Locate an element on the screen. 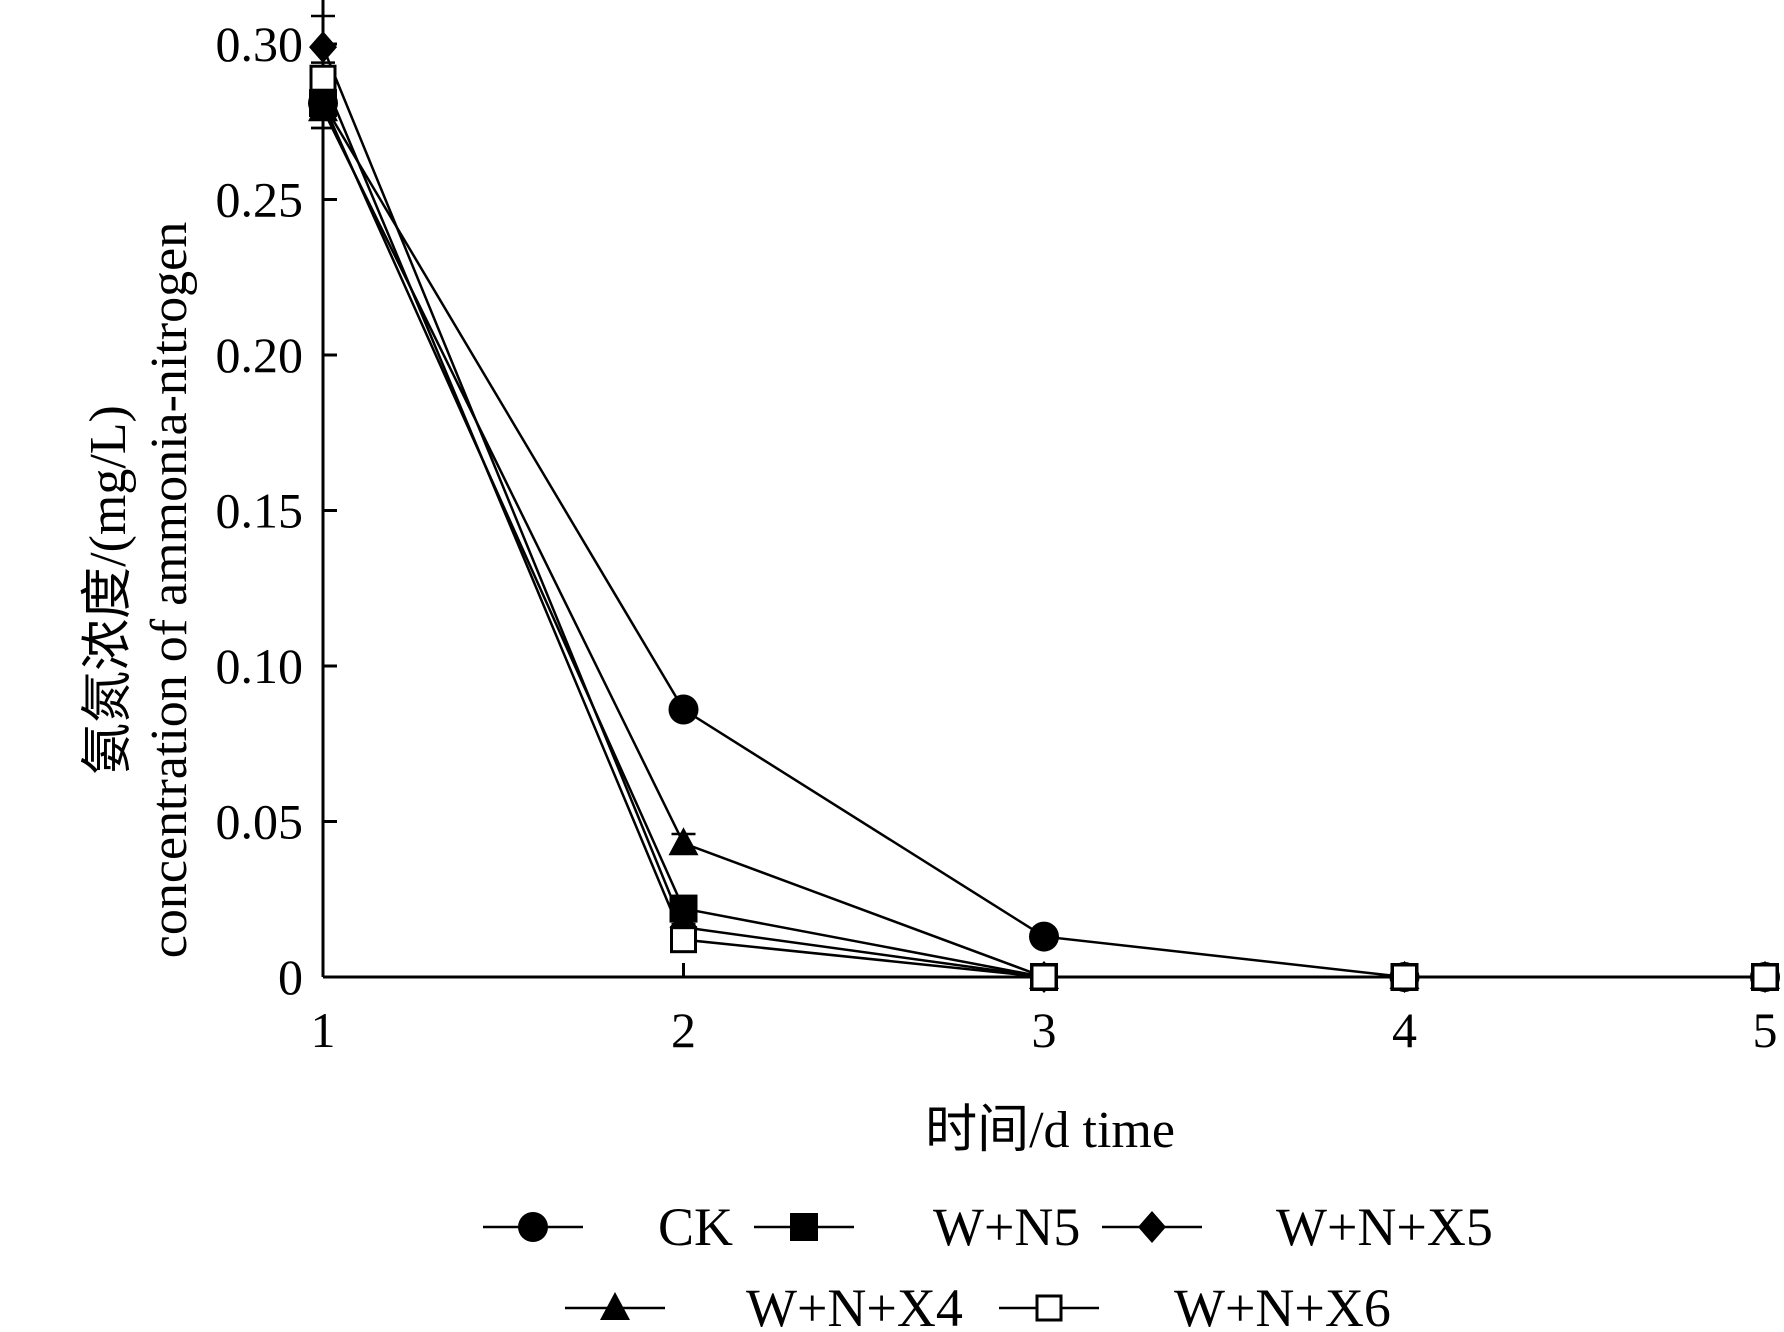 The width and height of the screenshot is (1784, 1332). y-axis-title: 氨氮浓度/(mg/L) is located at coordinates (108, 590).